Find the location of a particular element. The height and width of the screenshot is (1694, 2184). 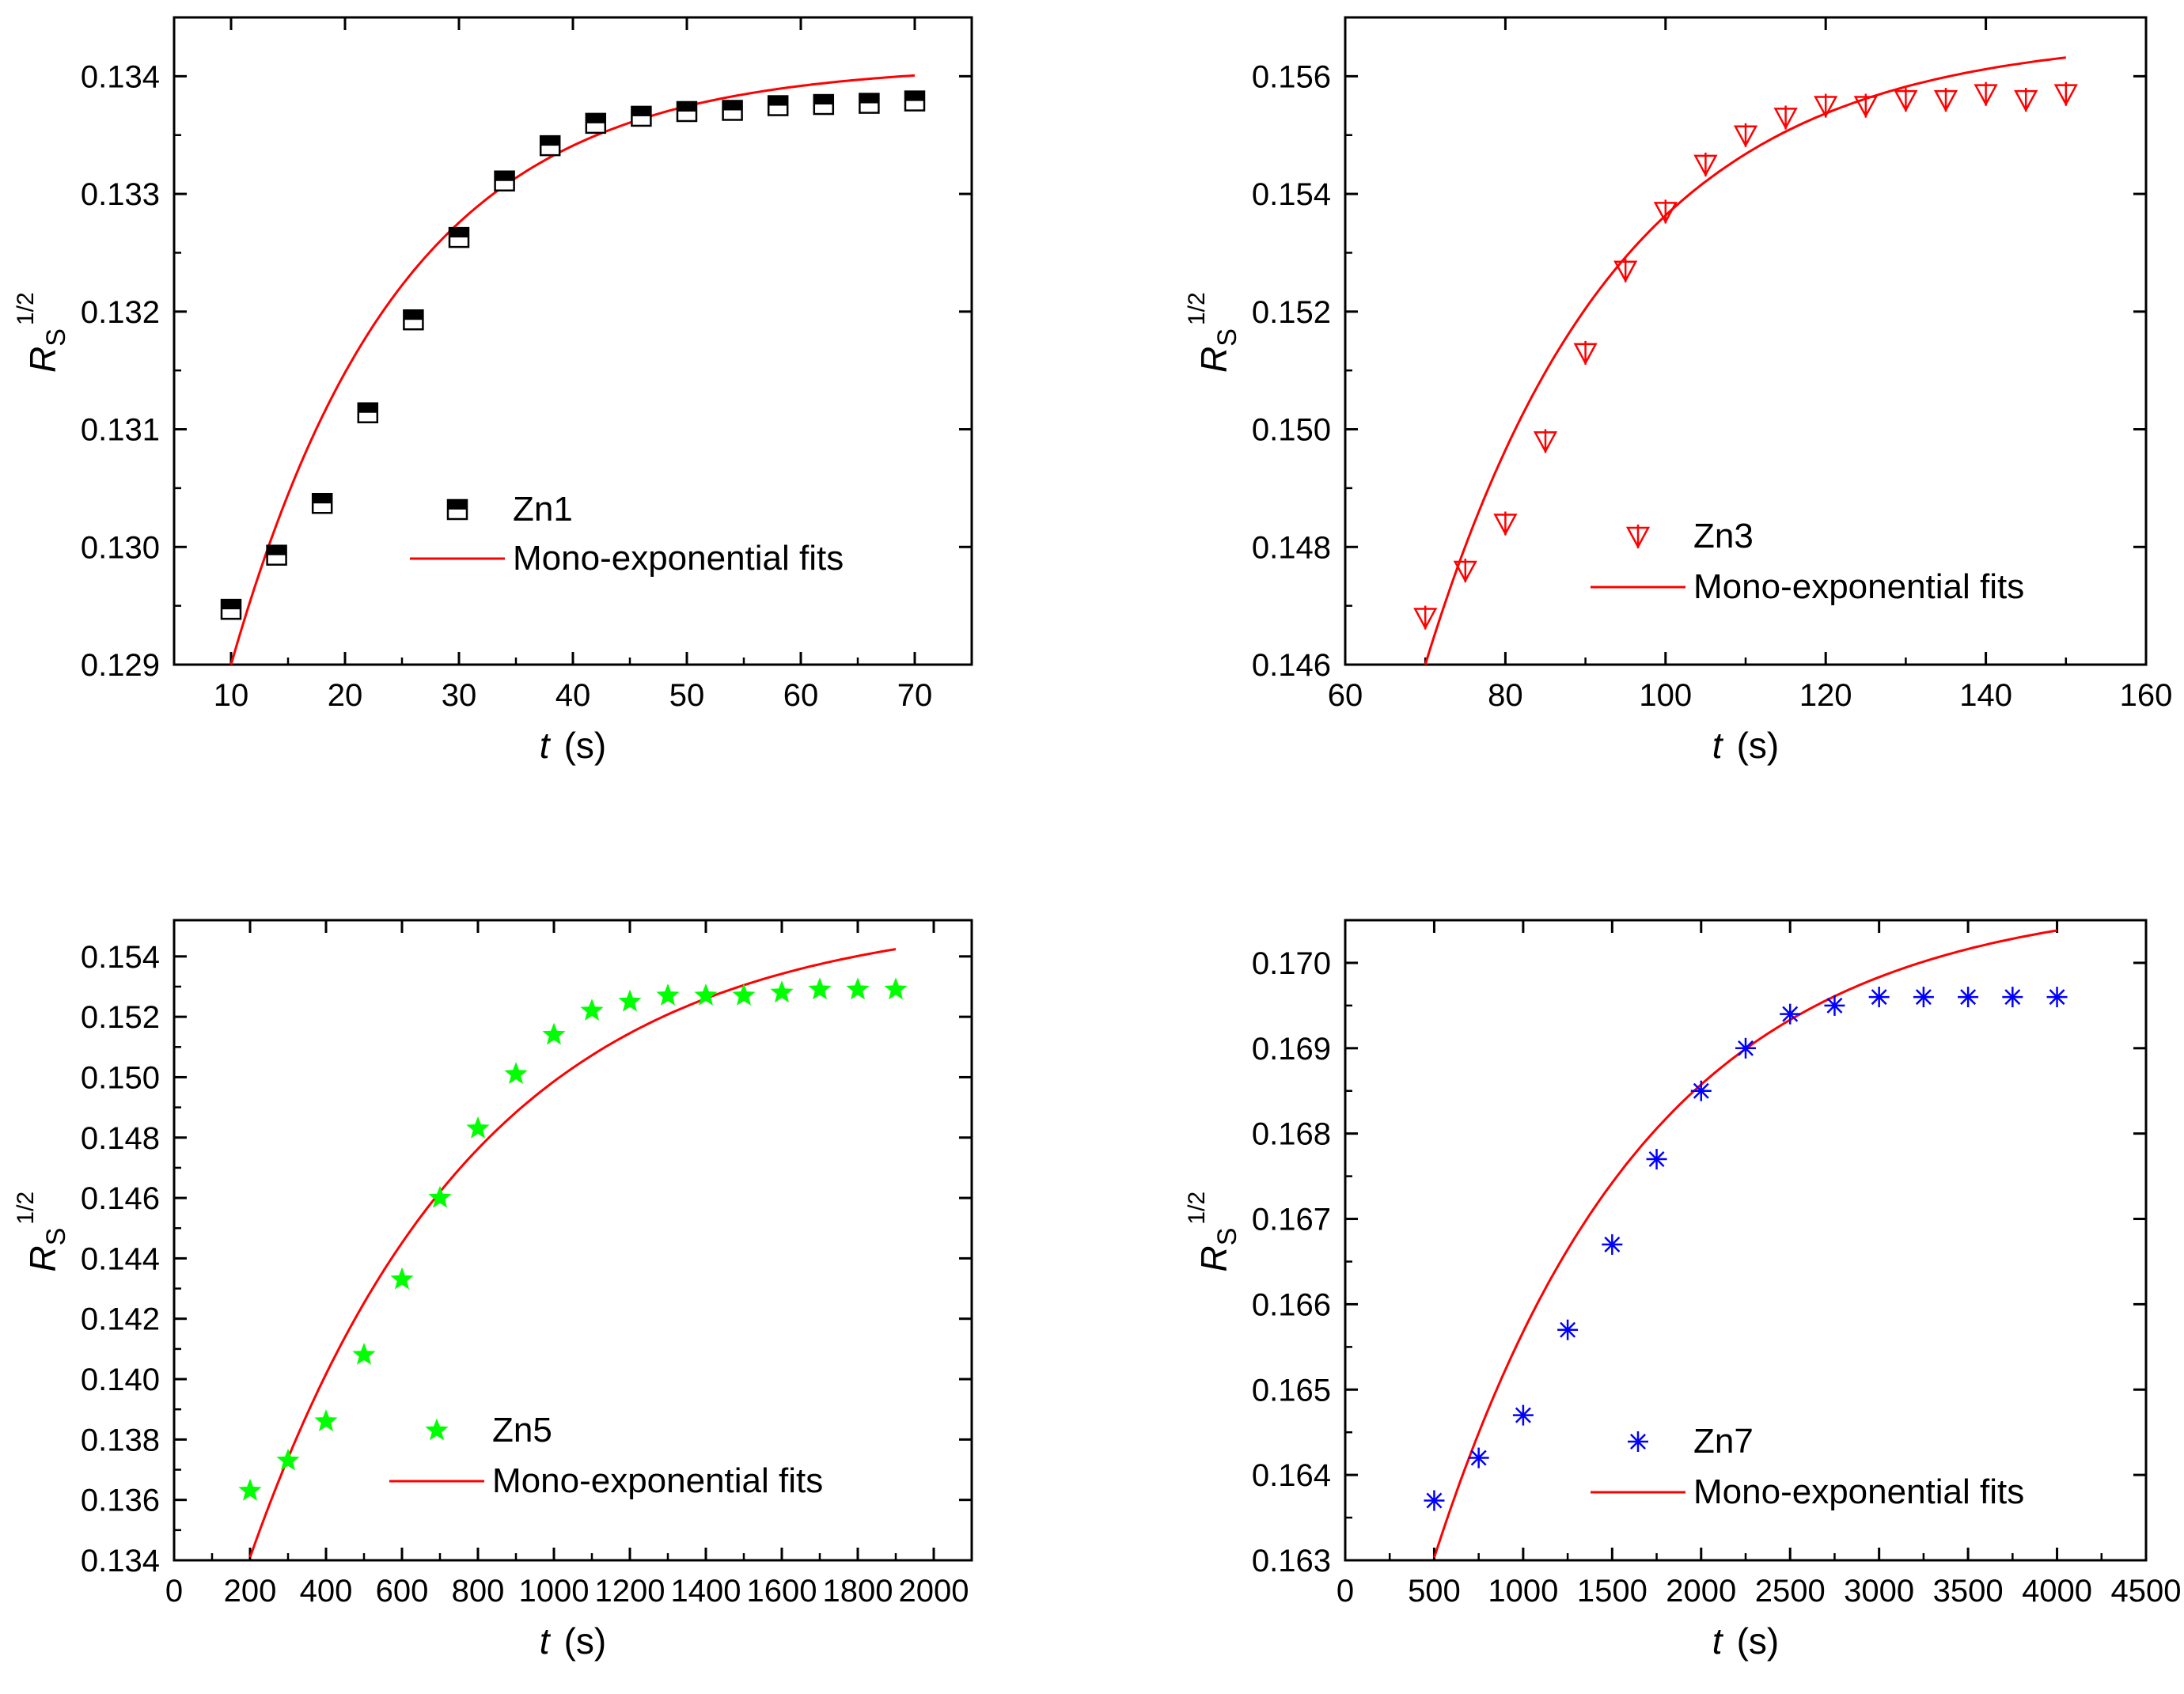

y-tick-label: 0.150 is located at coordinates (120, 1077).